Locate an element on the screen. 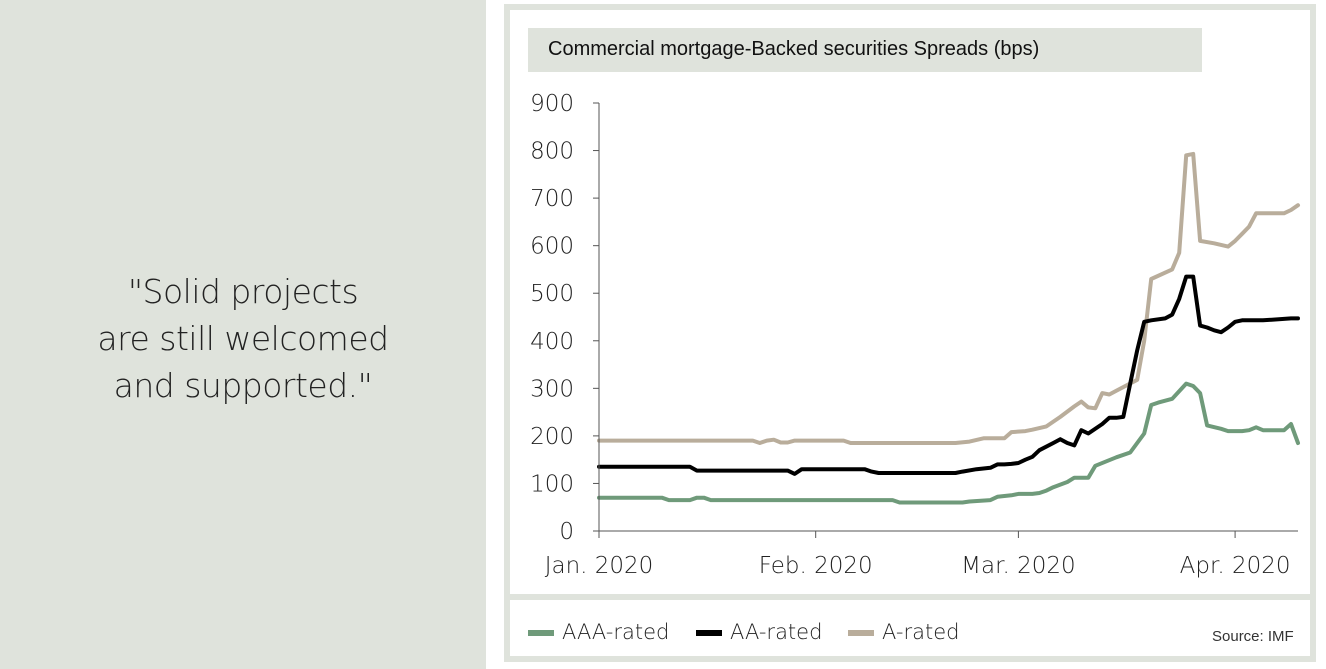 The height and width of the screenshot is (669, 1326). y-tick-label: 800 is located at coordinates (552, 152).